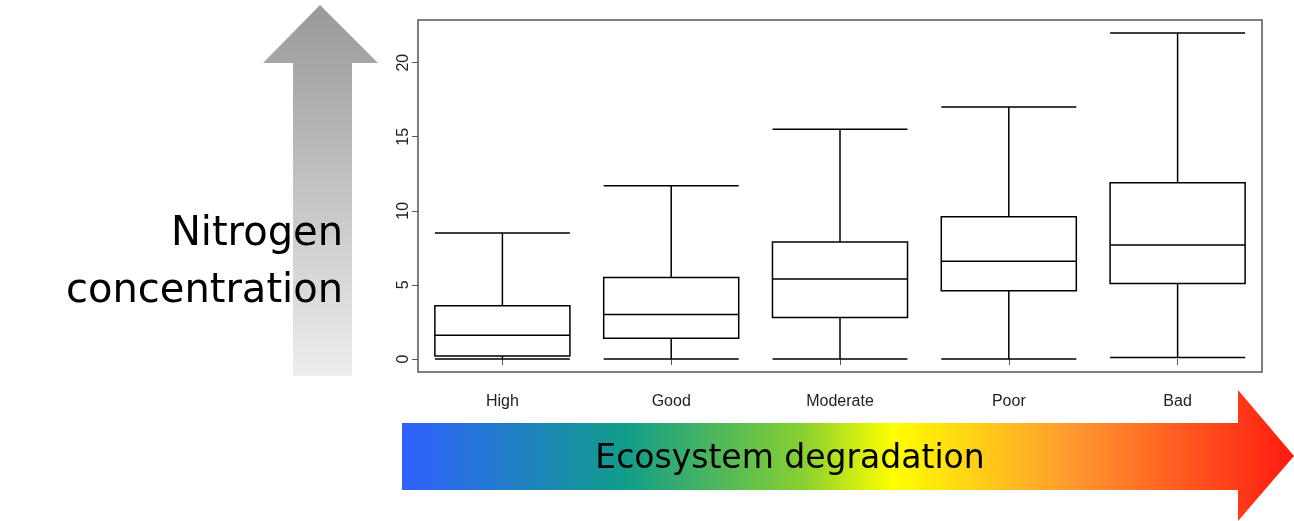  What do you see at coordinates (203, 260) in the screenshot?
I see `y-axis-title: Nitrogen concentration` at bounding box center [203, 260].